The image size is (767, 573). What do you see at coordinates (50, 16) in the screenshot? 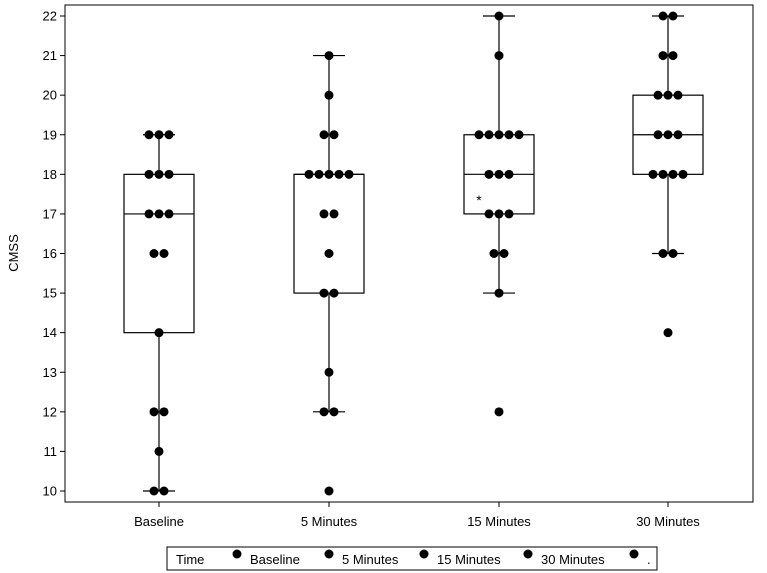
I see `y-tick-label: 22` at bounding box center [50, 16].